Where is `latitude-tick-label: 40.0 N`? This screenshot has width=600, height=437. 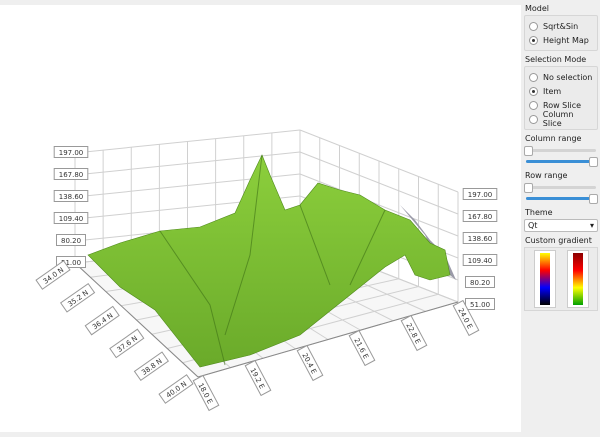
latitude-tick-label: 40.0 N is located at coordinates (176, 389).